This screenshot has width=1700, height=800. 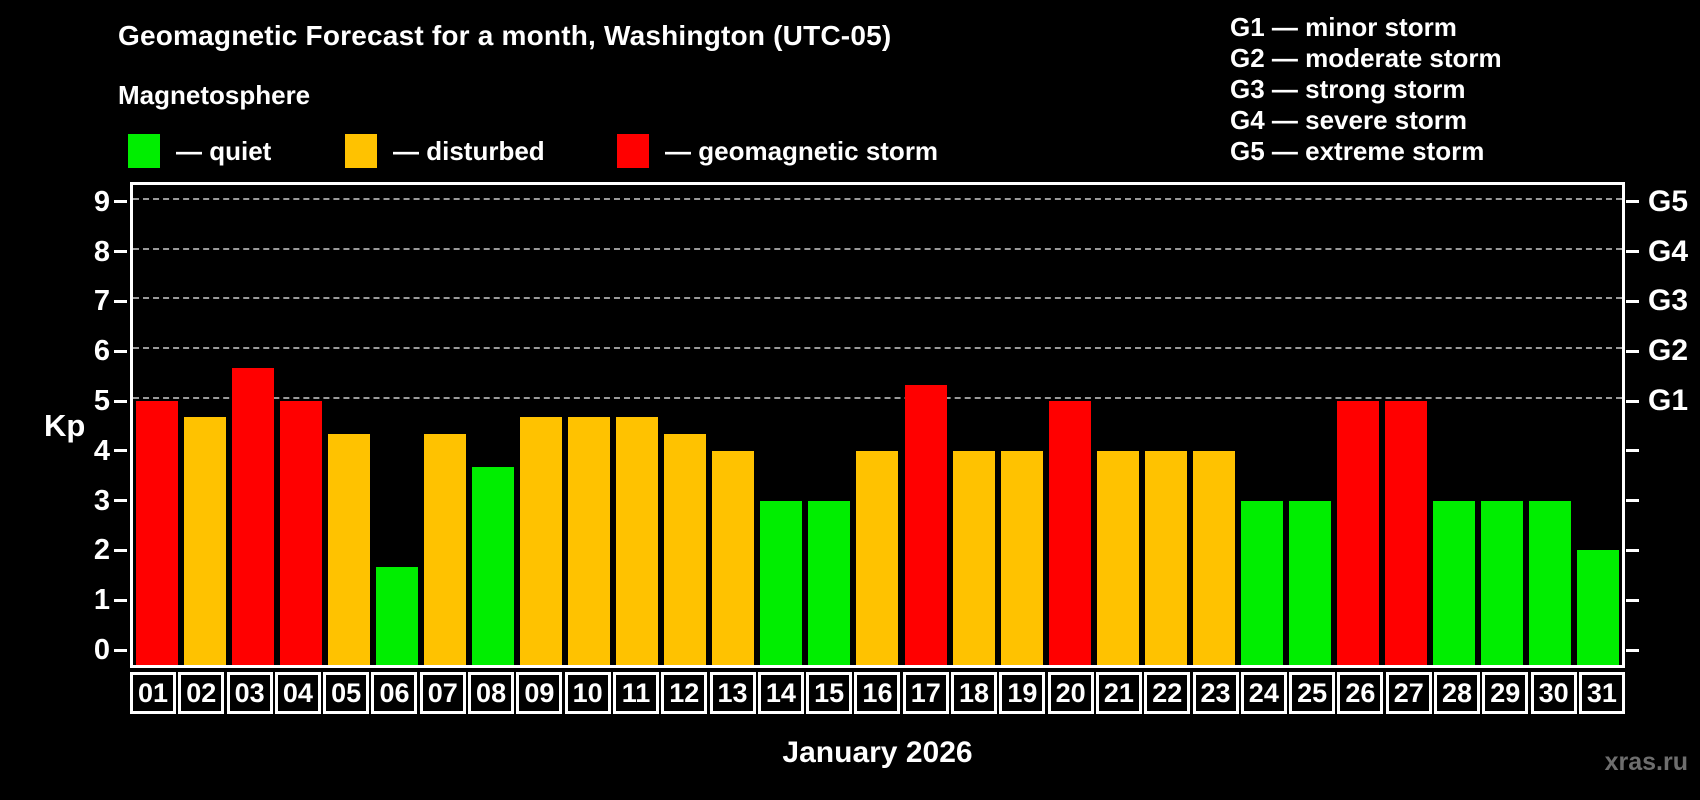 I want to click on day-label-28: 28, so click(x=1457, y=693).